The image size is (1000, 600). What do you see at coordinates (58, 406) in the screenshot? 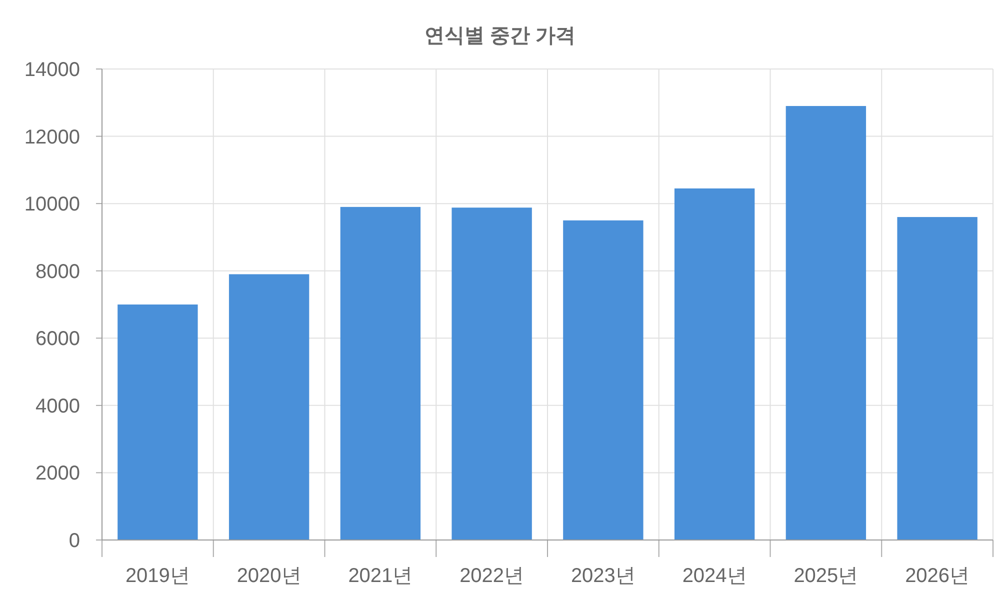
I see `y-tick-label: 4000` at bounding box center [58, 406].